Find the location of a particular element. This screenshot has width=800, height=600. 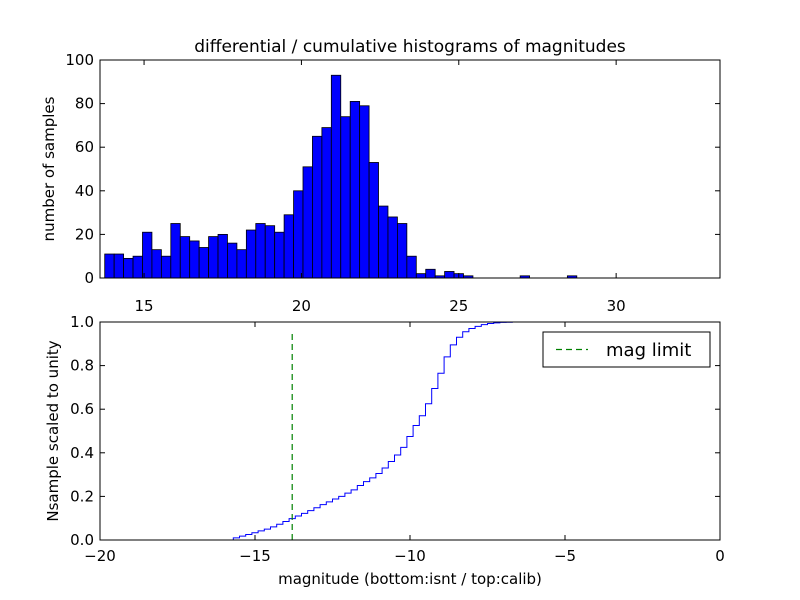

x-tick-label: 25 is located at coordinates (458, 306).